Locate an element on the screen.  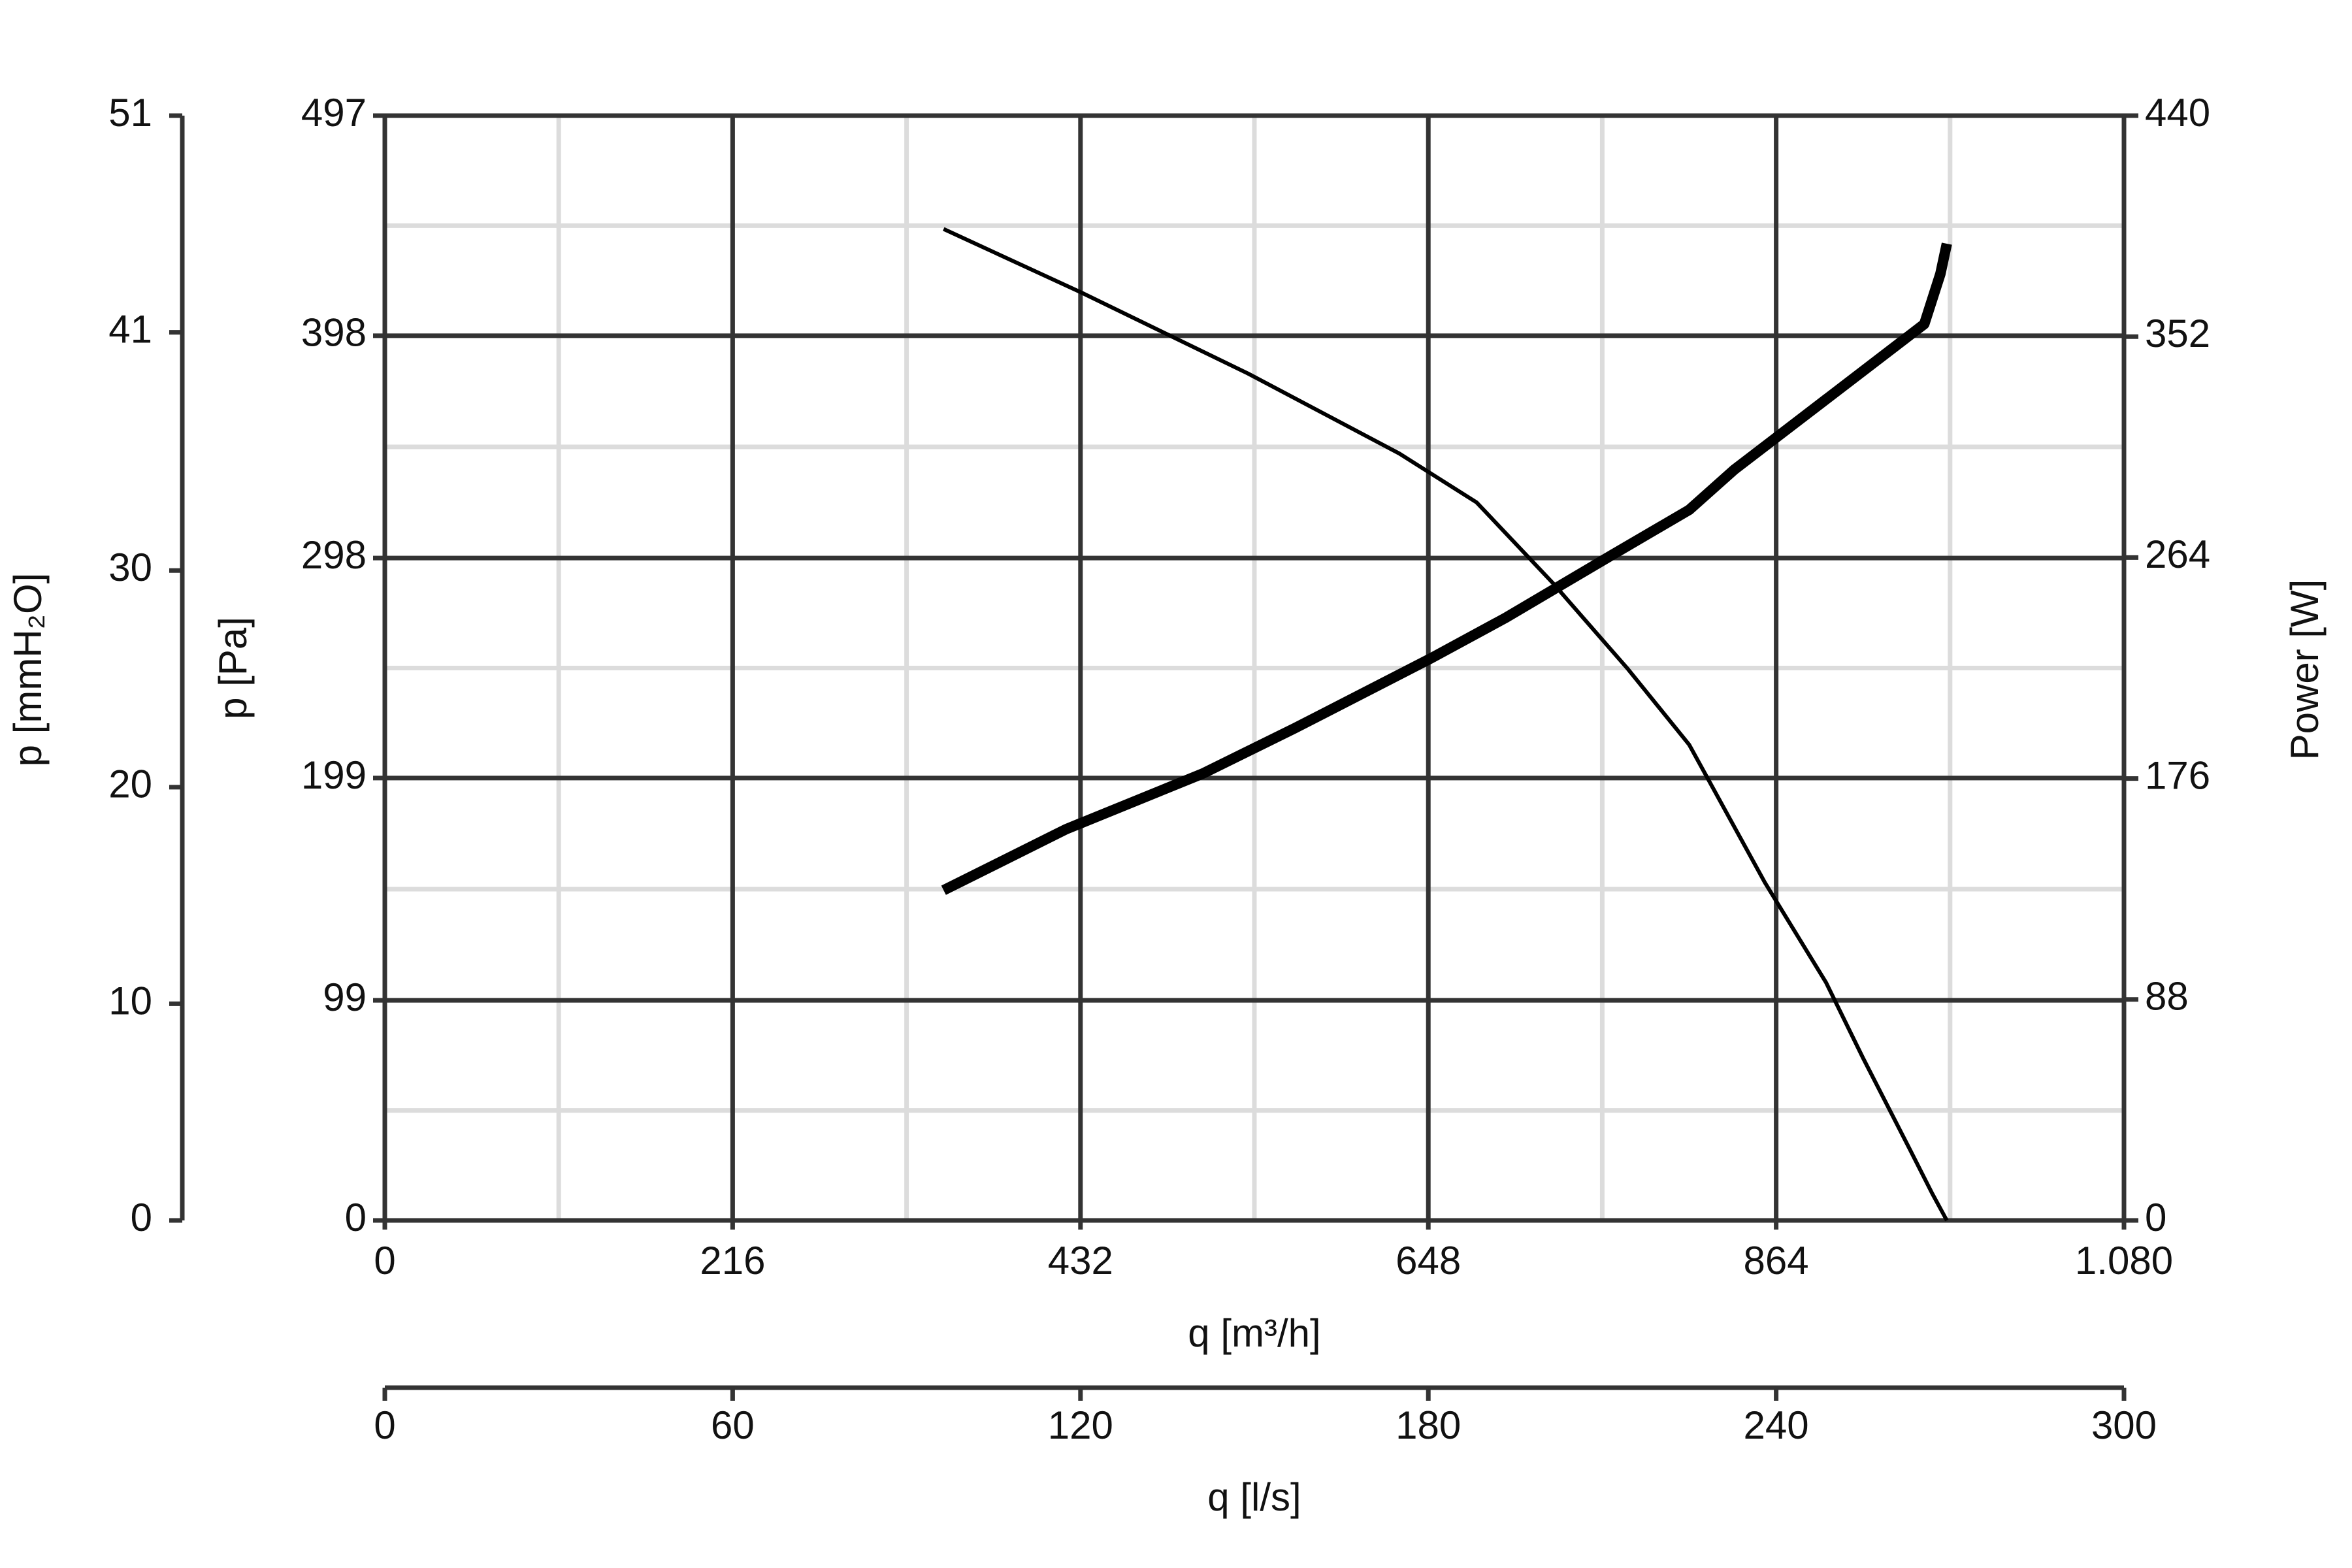
x-axis-title: q [m³/h] is located at coordinates (1254, 1333).